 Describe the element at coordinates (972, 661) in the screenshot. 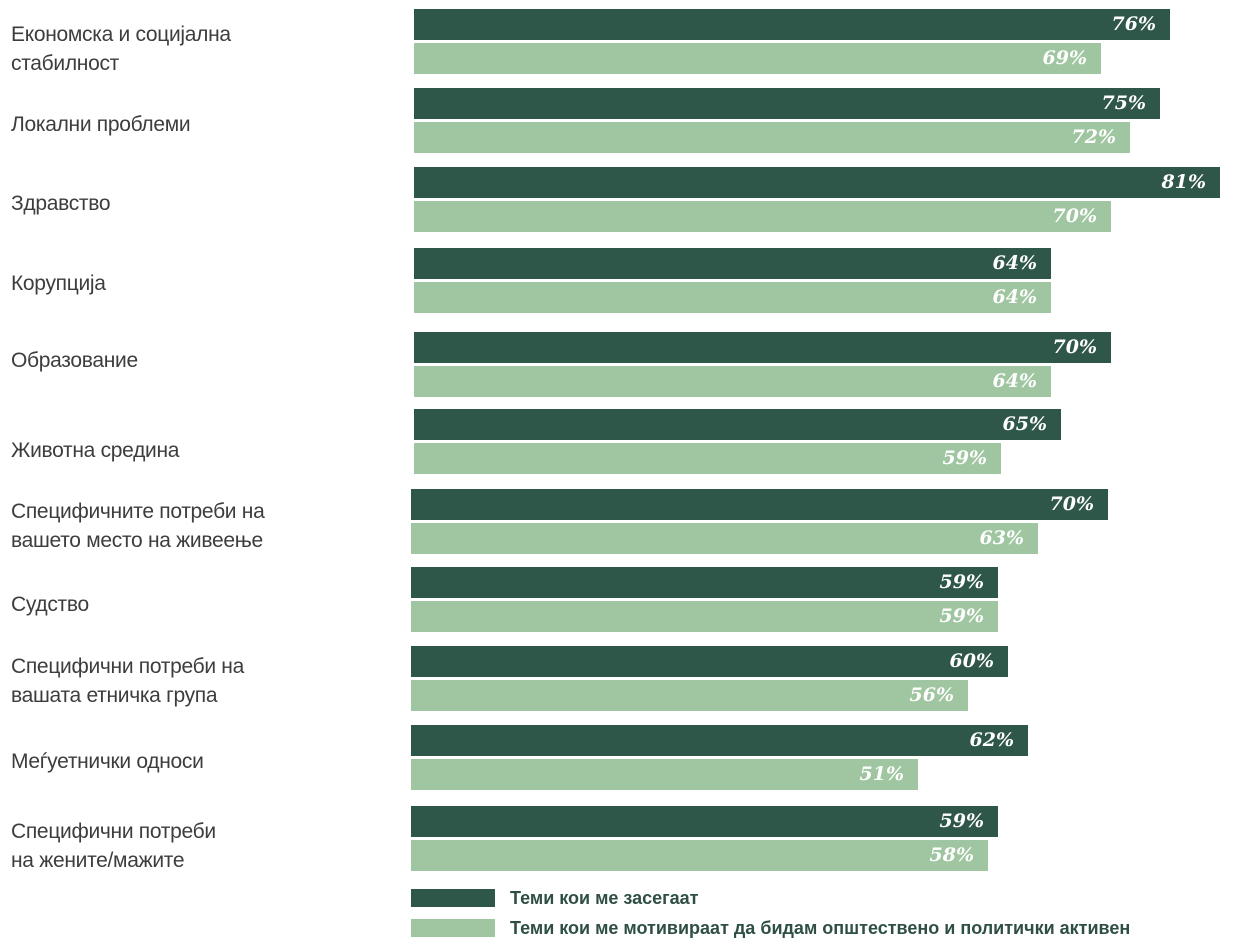

I see `data-label: 60%` at that location.